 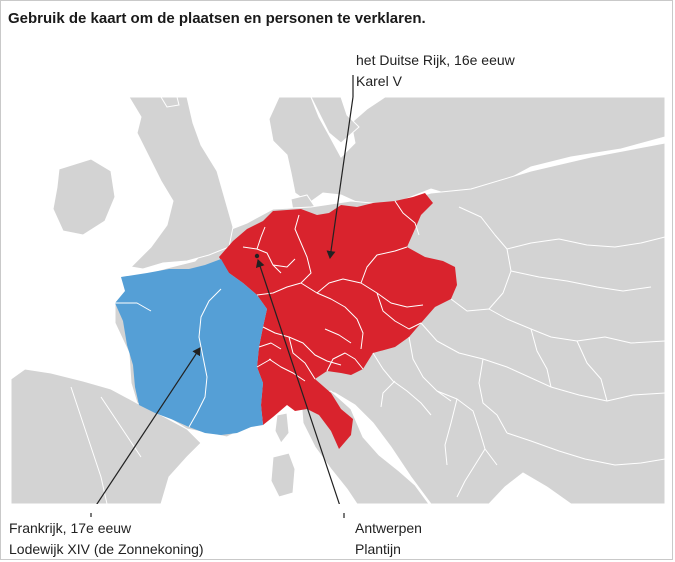 What do you see at coordinates (340, 178) in the screenshot?
I see `reich-arrow` at bounding box center [340, 178].